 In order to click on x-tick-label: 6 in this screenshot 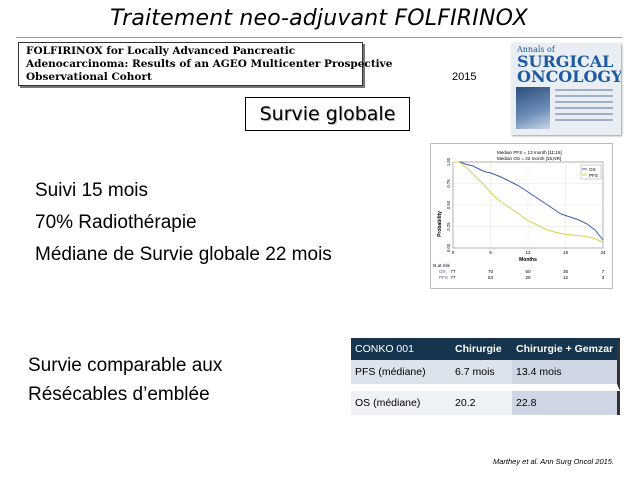, I will do `click(490, 252)`.